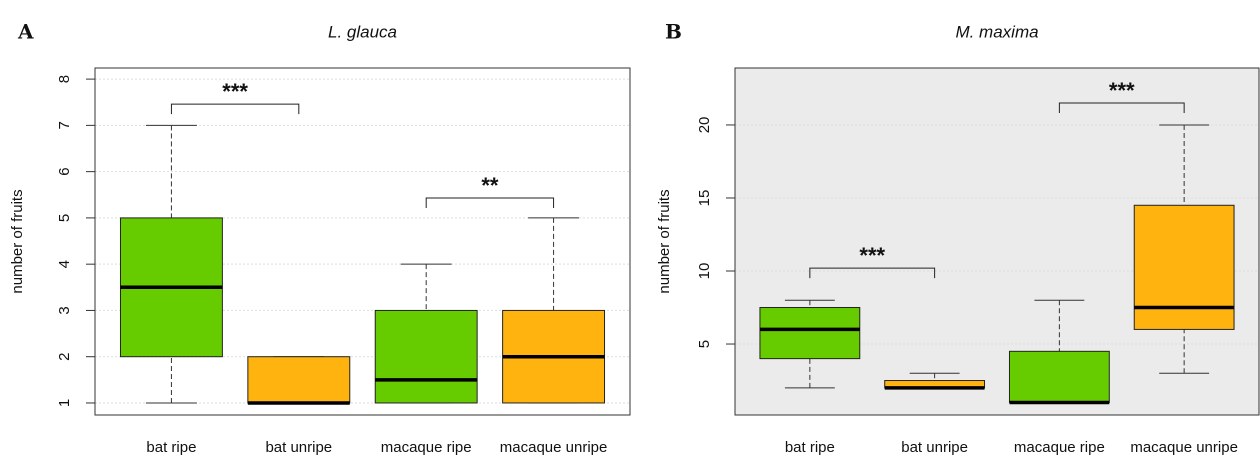 Image resolution: width=1260 pixels, height=458 pixels. Describe the element at coordinates (64, 357) in the screenshot. I see `y-tick-label: 2` at that location.